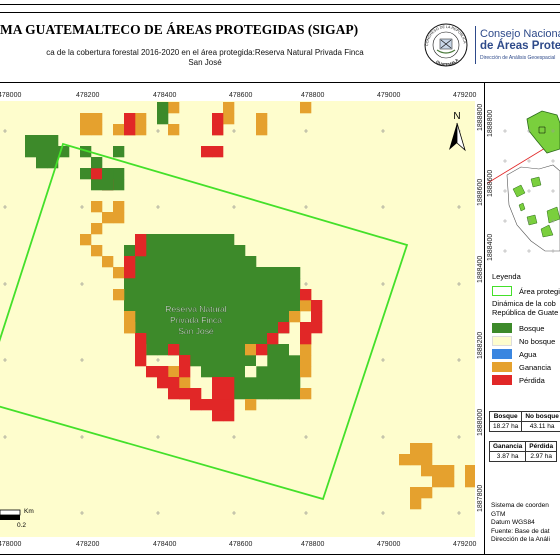 The image size is (560, 560). I want to click on inset-y-tick-1: 1888800, so click(490, 123).